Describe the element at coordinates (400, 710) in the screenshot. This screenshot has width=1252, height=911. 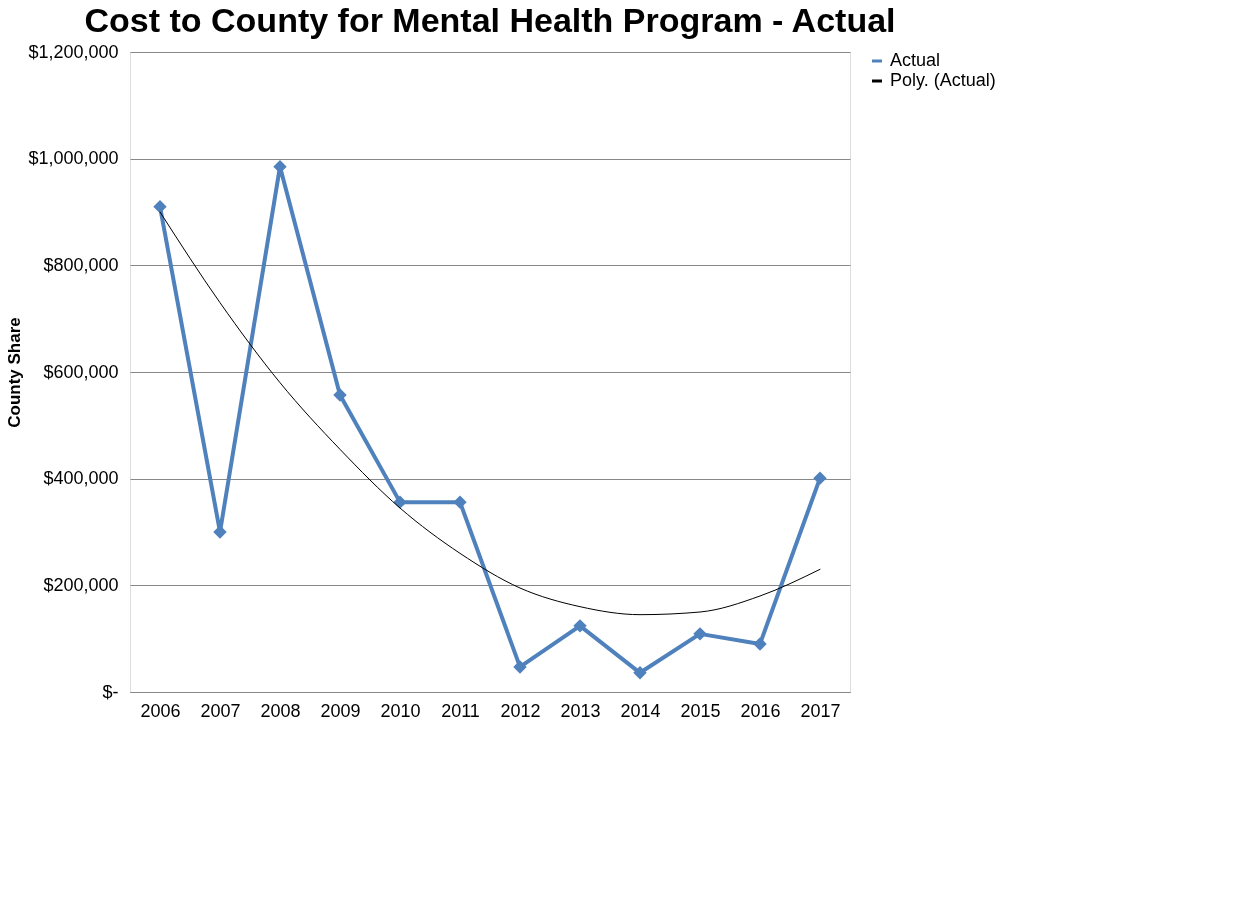
I see `x-tick-label: 2010` at that location.